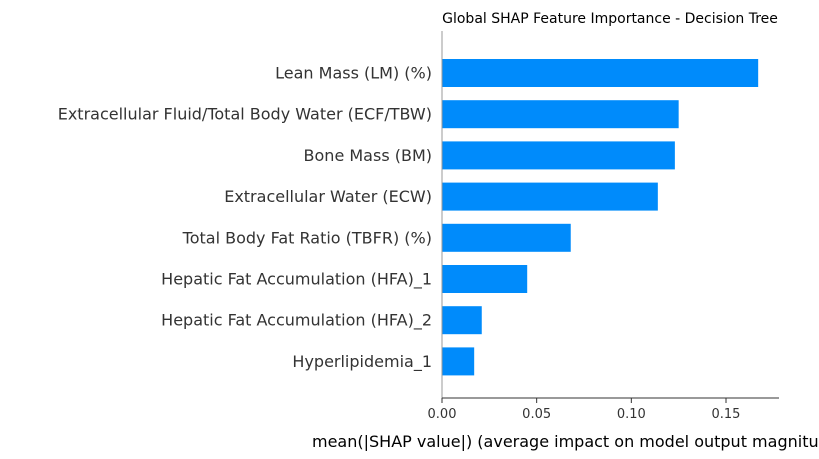  What do you see at coordinates (584, 410) in the screenshot?
I see `x-axis-ticks: 0.00 0.05 0.10 0.15` at bounding box center [584, 410].